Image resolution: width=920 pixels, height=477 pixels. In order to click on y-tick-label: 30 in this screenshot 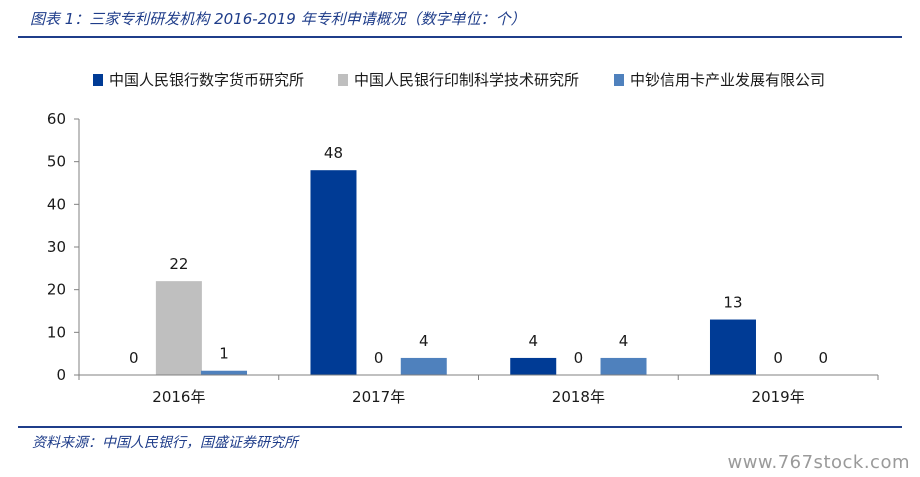, I will do `click(56, 247)`.